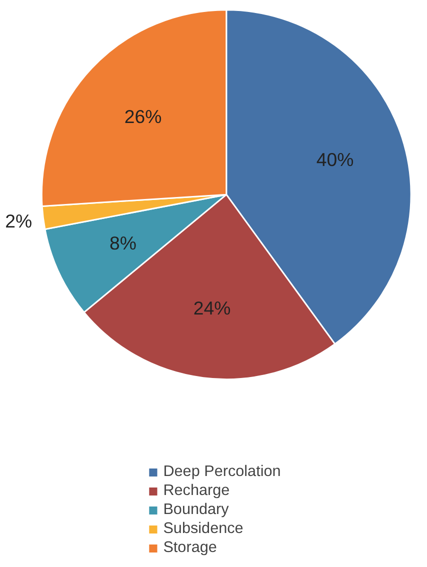  What do you see at coordinates (123, 243) in the screenshot?
I see `data-label: 8%` at bounding box center [123, 243].